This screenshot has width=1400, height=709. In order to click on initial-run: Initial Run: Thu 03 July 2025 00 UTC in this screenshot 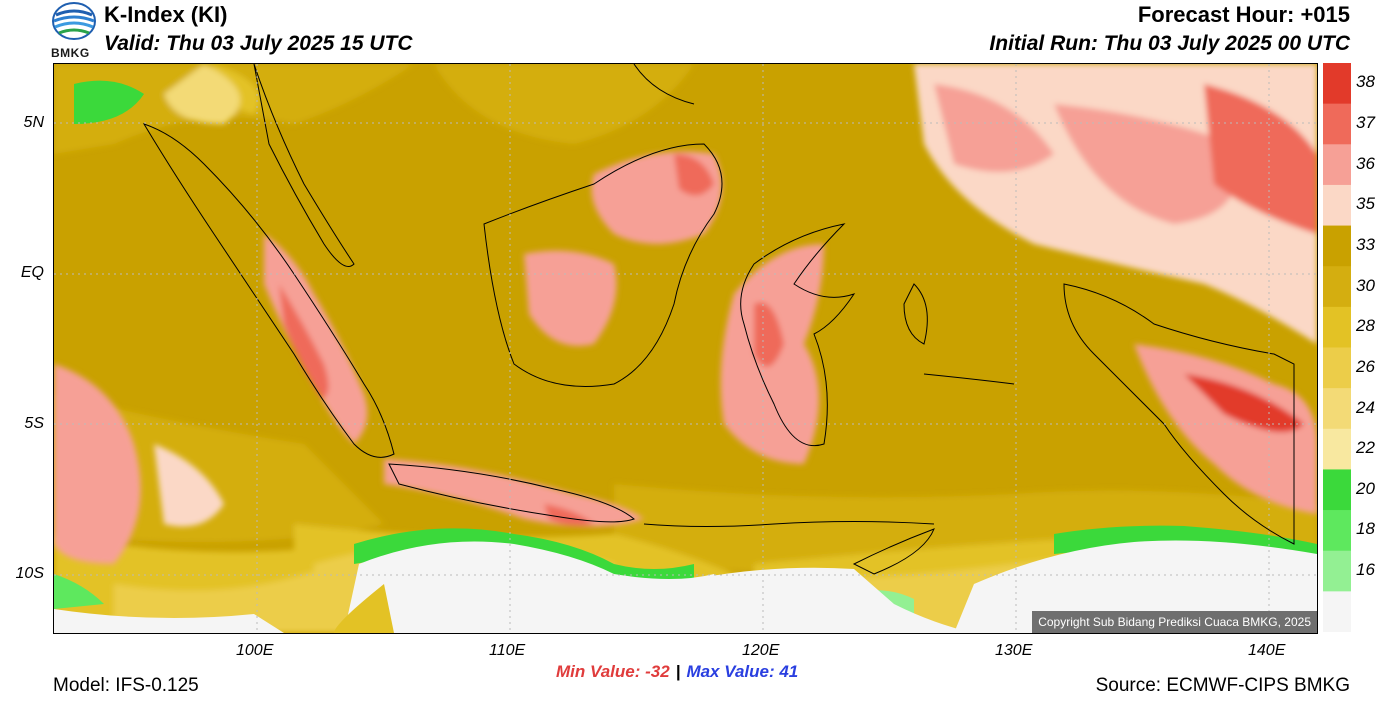, I will do `click(1169, 43)`.